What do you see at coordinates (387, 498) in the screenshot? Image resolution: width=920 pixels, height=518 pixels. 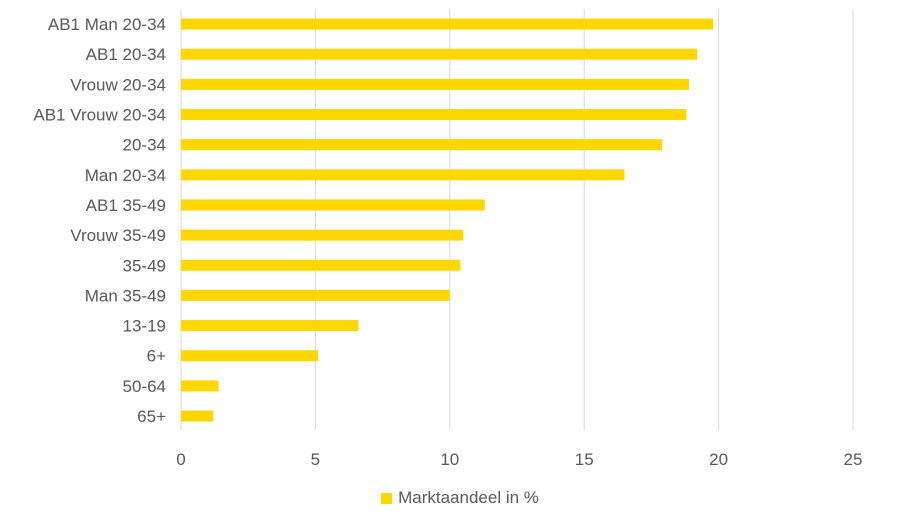 I see `legend-swatch` at bounding box center [387, 498].